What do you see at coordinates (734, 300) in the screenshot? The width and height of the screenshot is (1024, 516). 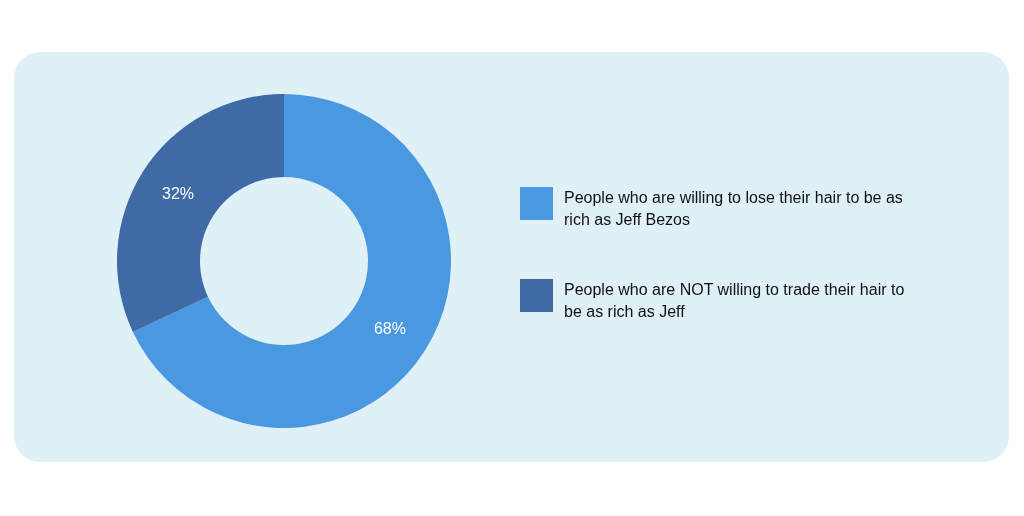 I see `legend-label: People who are NOT willing to trade their hair to be as rich as Jeff` at bounding box center [734, 300].